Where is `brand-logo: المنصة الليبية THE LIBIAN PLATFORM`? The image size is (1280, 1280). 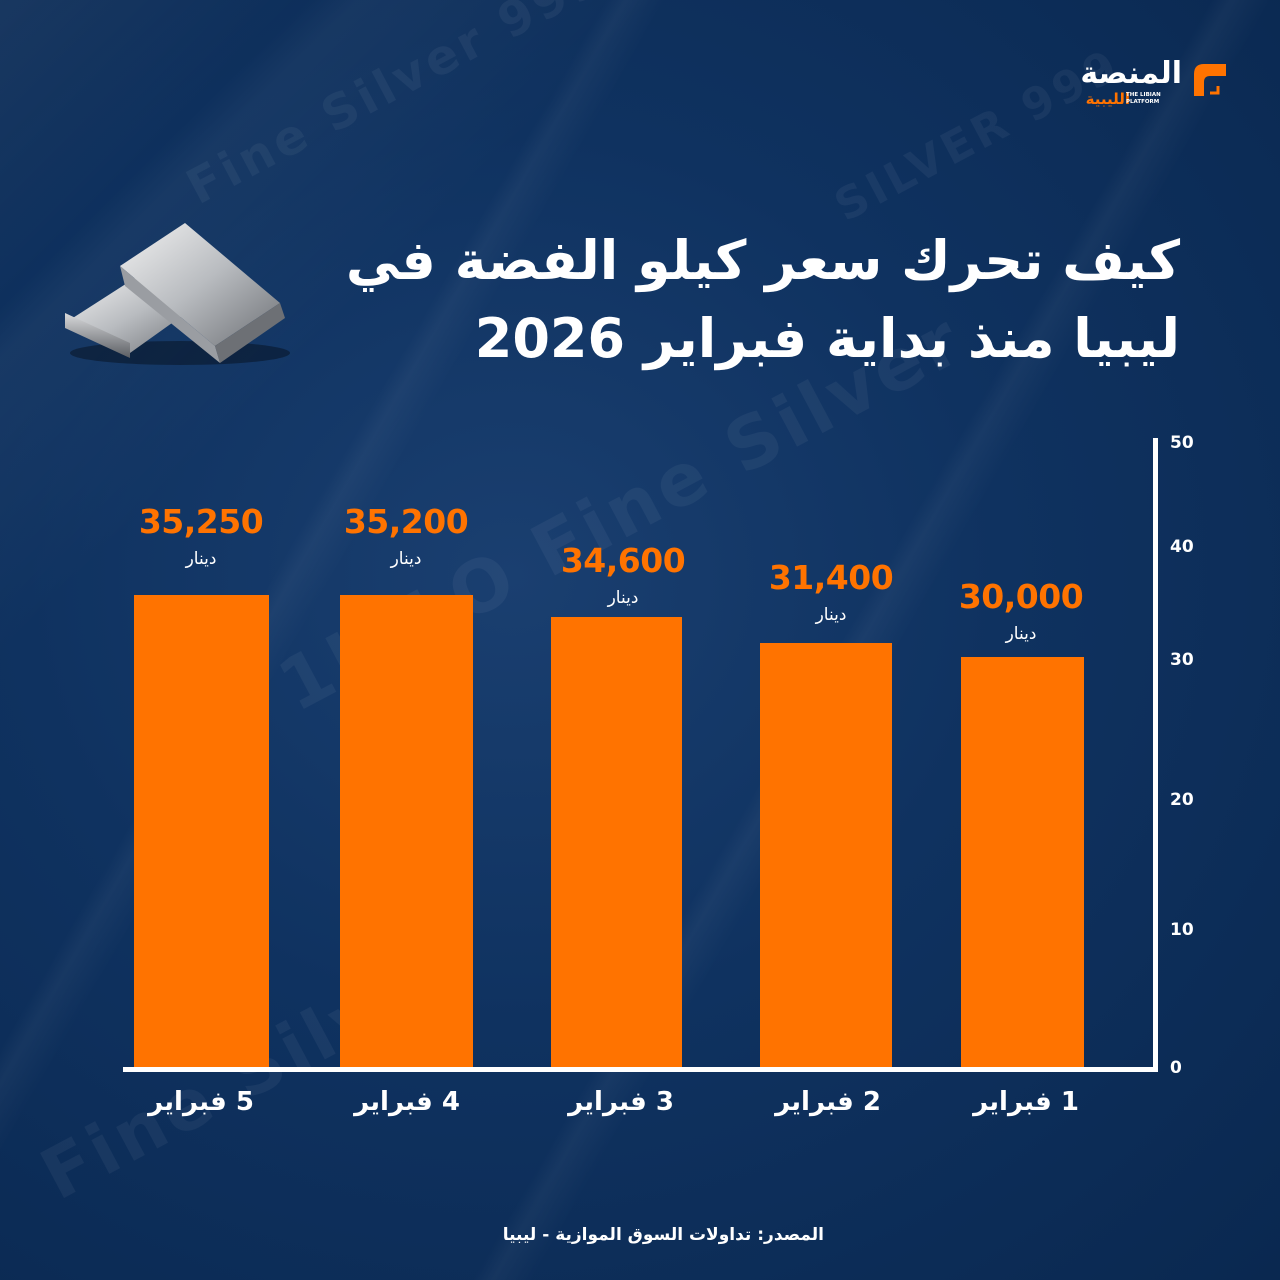 brand-logo: المنصة الليبية THE LIBIAN PLATFORM is located at coordinates (1140, 84).